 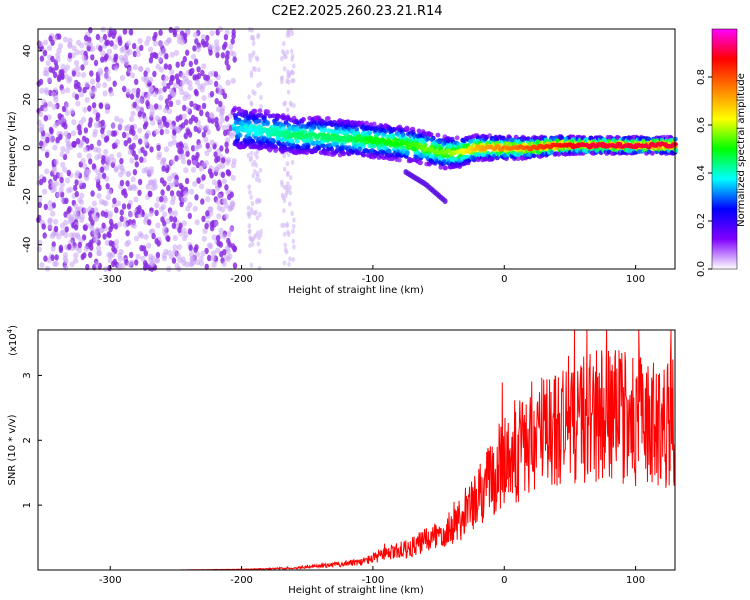 What do you see at coordinates (504, 580) in the screenshot?
I see `x-tick-label: 0` at bounding box center [504, 580].